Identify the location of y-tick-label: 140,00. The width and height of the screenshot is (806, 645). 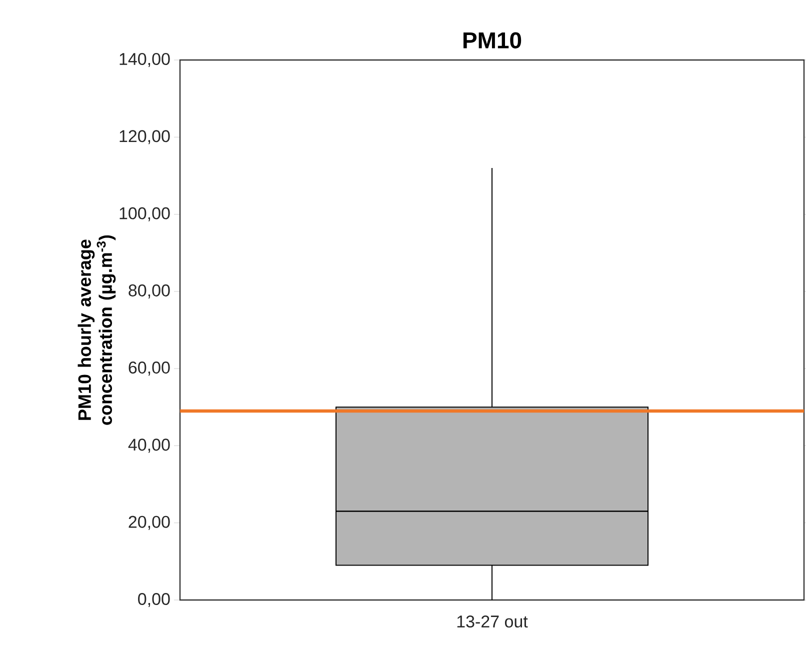
(145, 60).